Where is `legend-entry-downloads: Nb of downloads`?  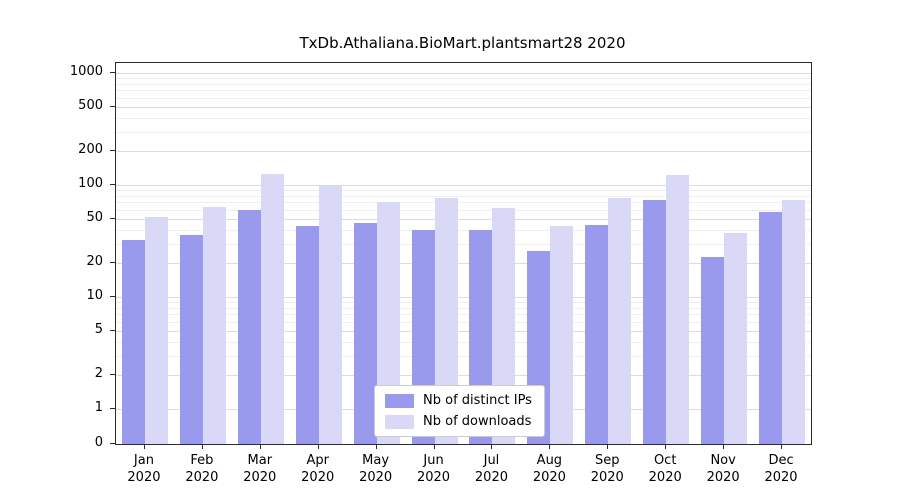 legend-entry-downloads: Nb of downloads is located at coordinates (458, 421).